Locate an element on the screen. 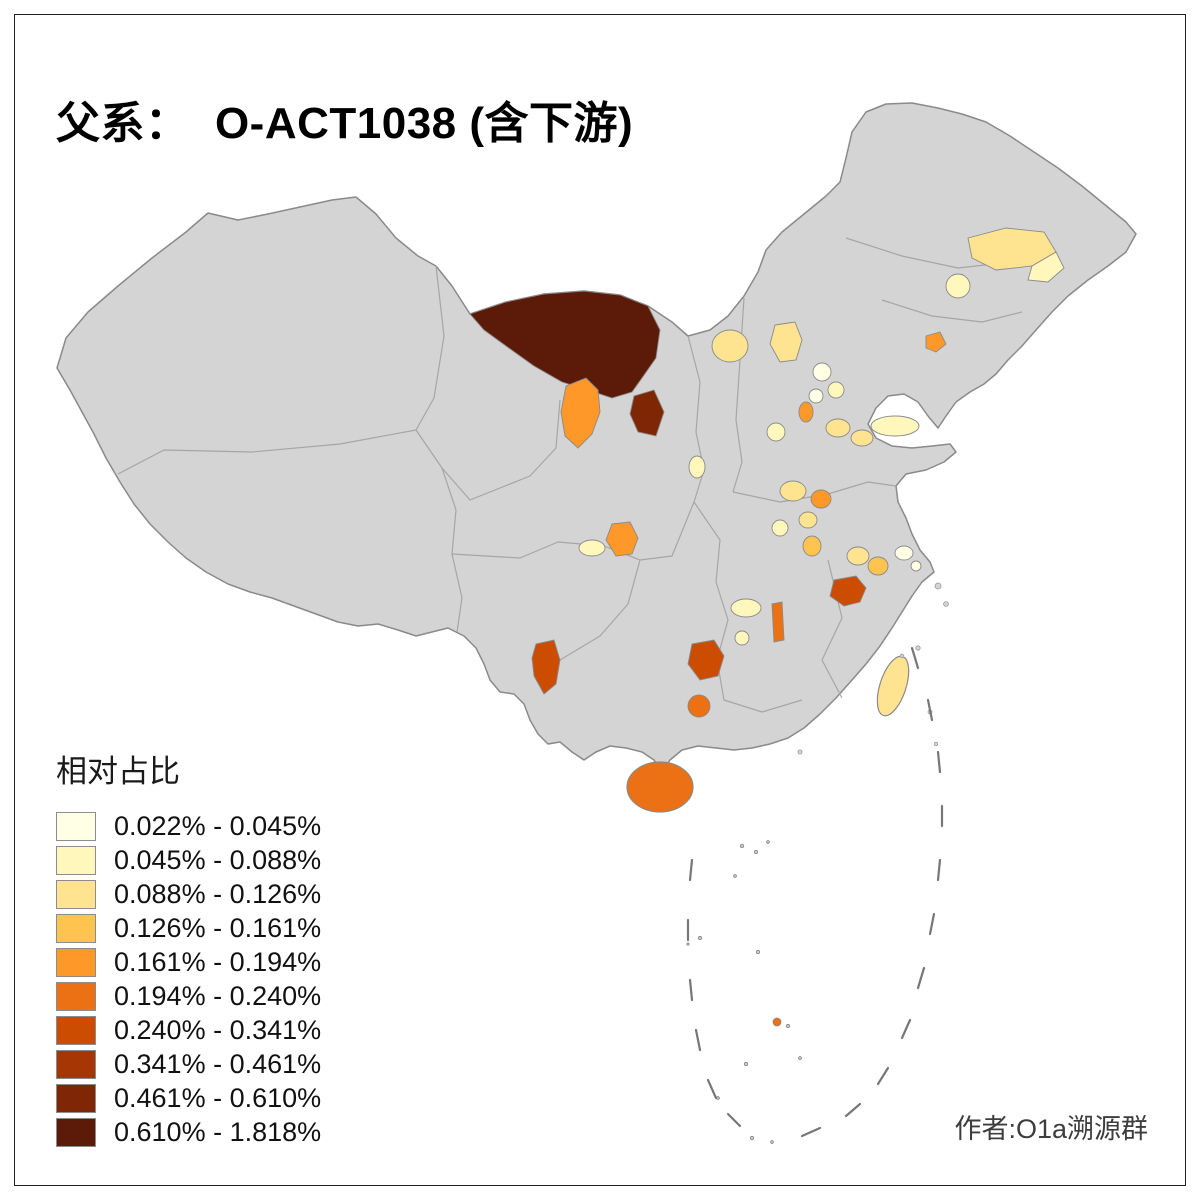  legend-label: 0.194% - 0.240% is located at coordinates (218, 995).